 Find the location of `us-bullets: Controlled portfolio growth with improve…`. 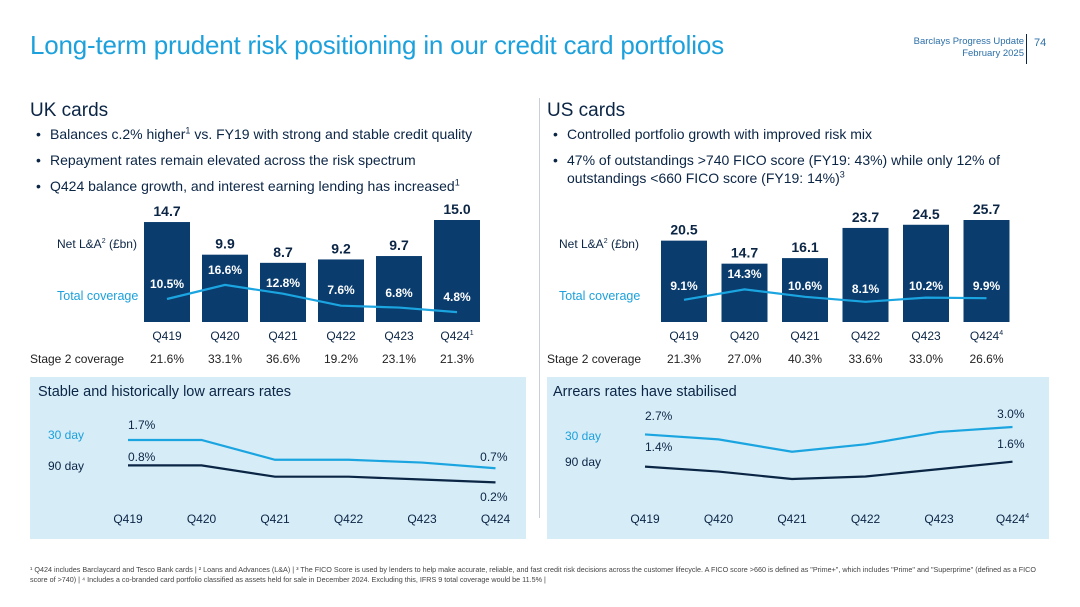

us-bullets: Controlled portfolio growth with improve… is located at coordinates (797, 160).